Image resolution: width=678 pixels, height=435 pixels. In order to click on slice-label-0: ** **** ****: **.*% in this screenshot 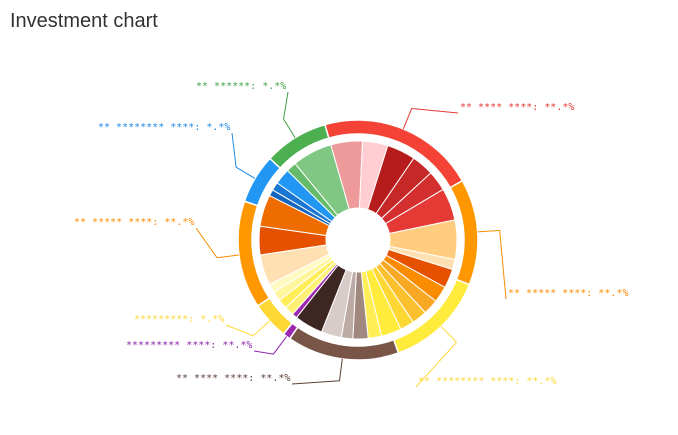, I will do `click(517, 107)`.